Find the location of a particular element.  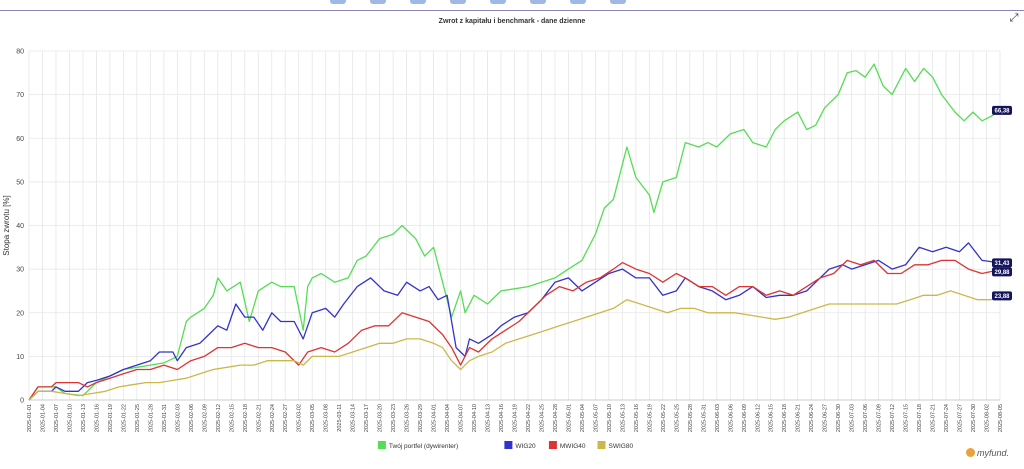

x-tick-label: 2025-04-22 is located at coordinates (529, 418).